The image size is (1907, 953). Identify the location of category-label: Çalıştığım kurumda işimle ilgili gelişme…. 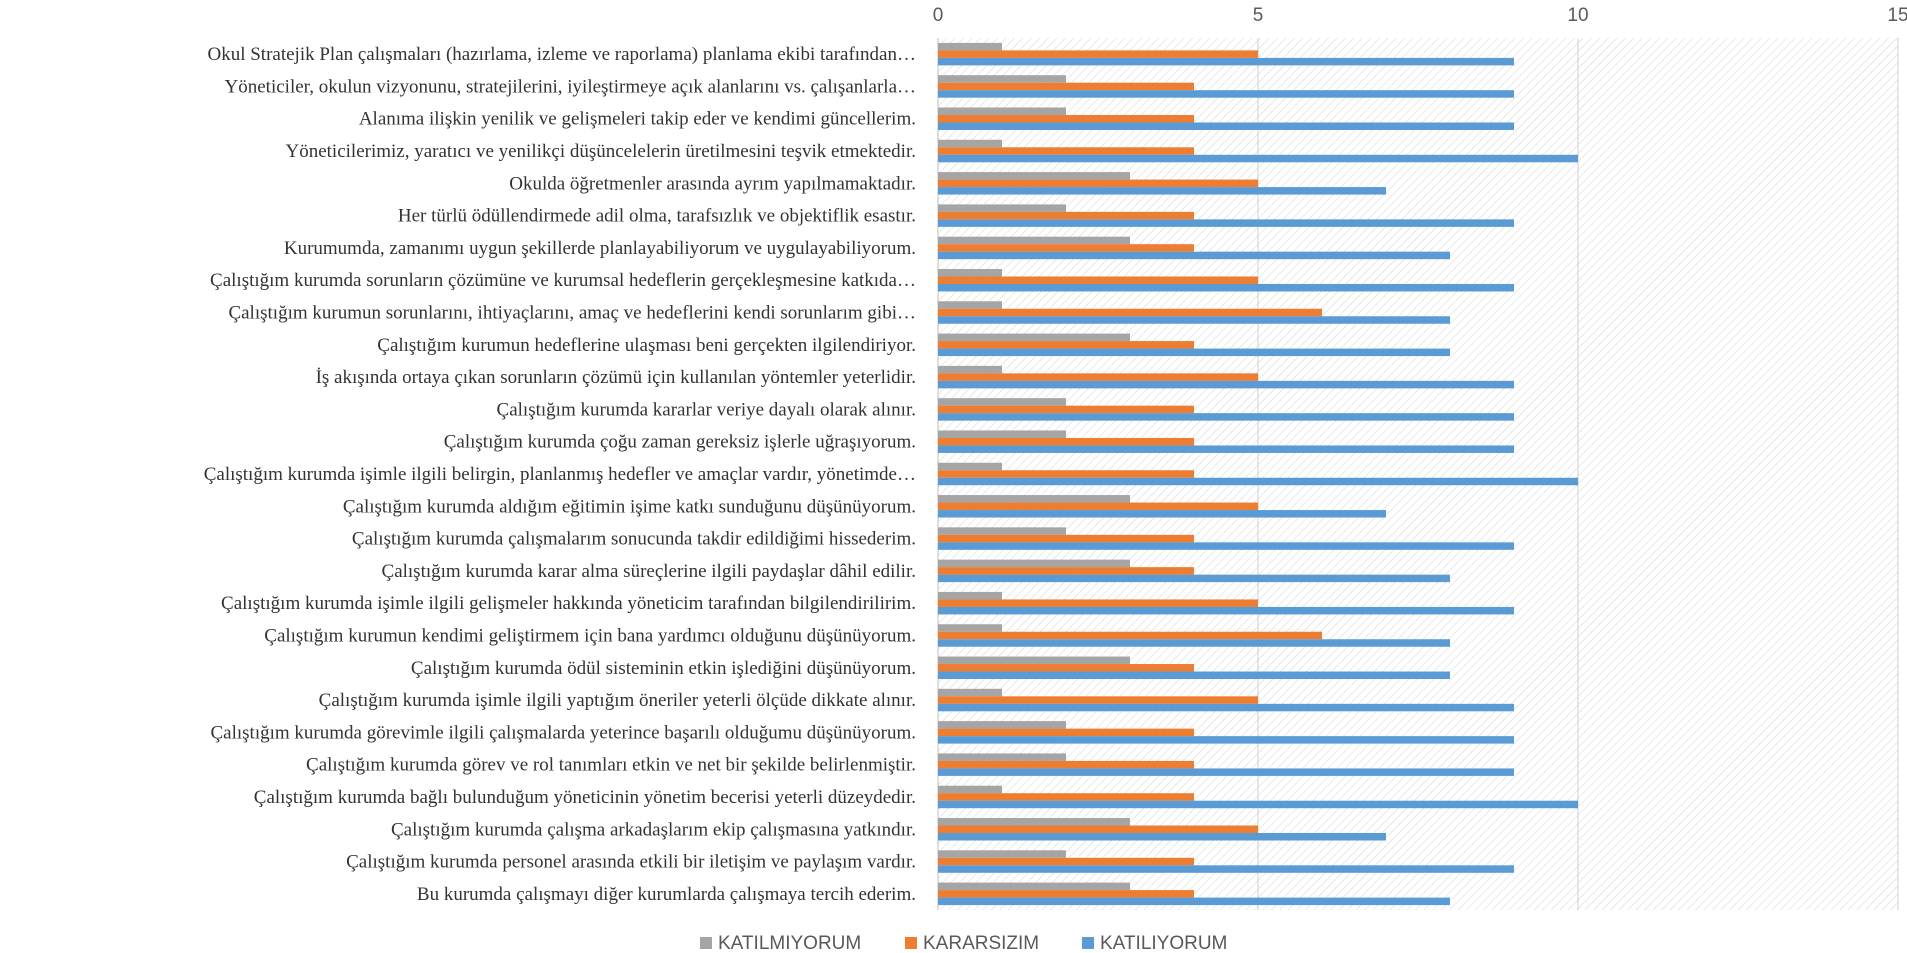
(568, 603).